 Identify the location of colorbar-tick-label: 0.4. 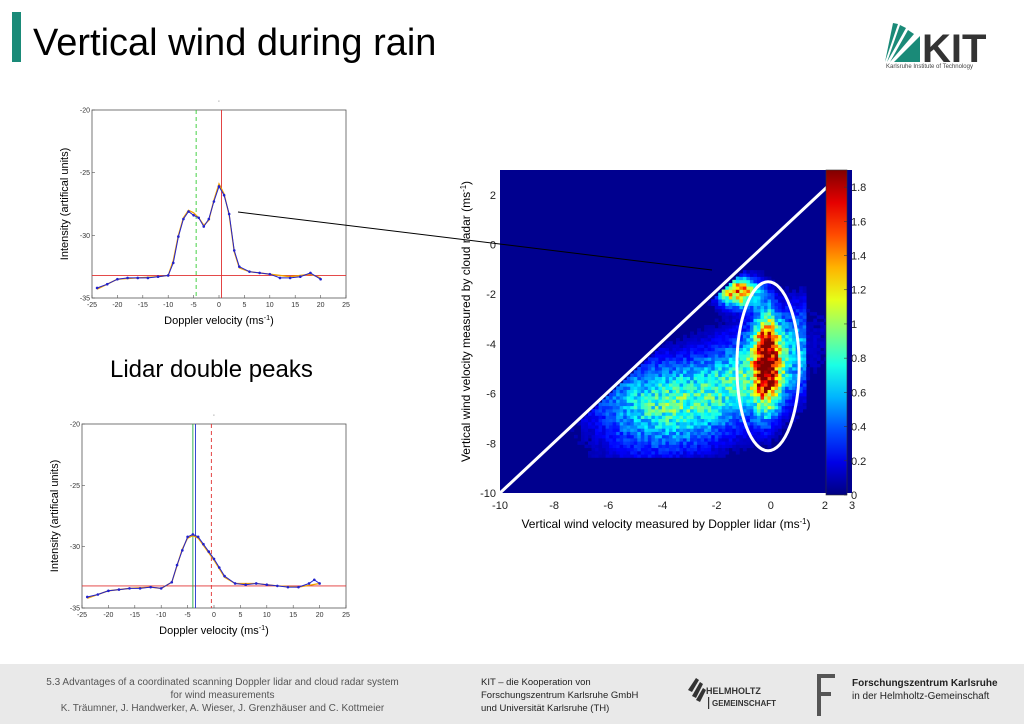
(858, 428).